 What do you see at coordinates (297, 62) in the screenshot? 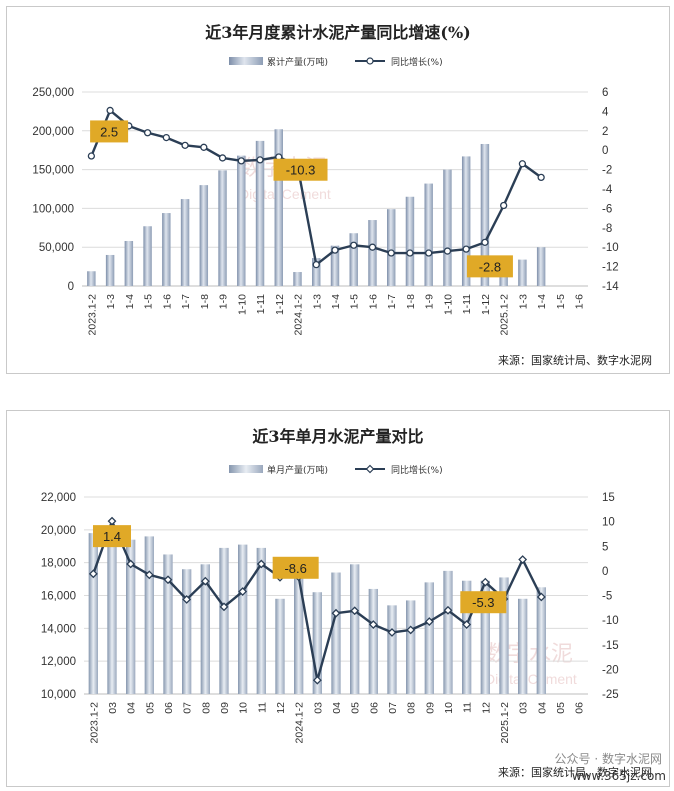
I see `legend-bar-label: 累计产量(万吨)` at bounding box center [297, 62].